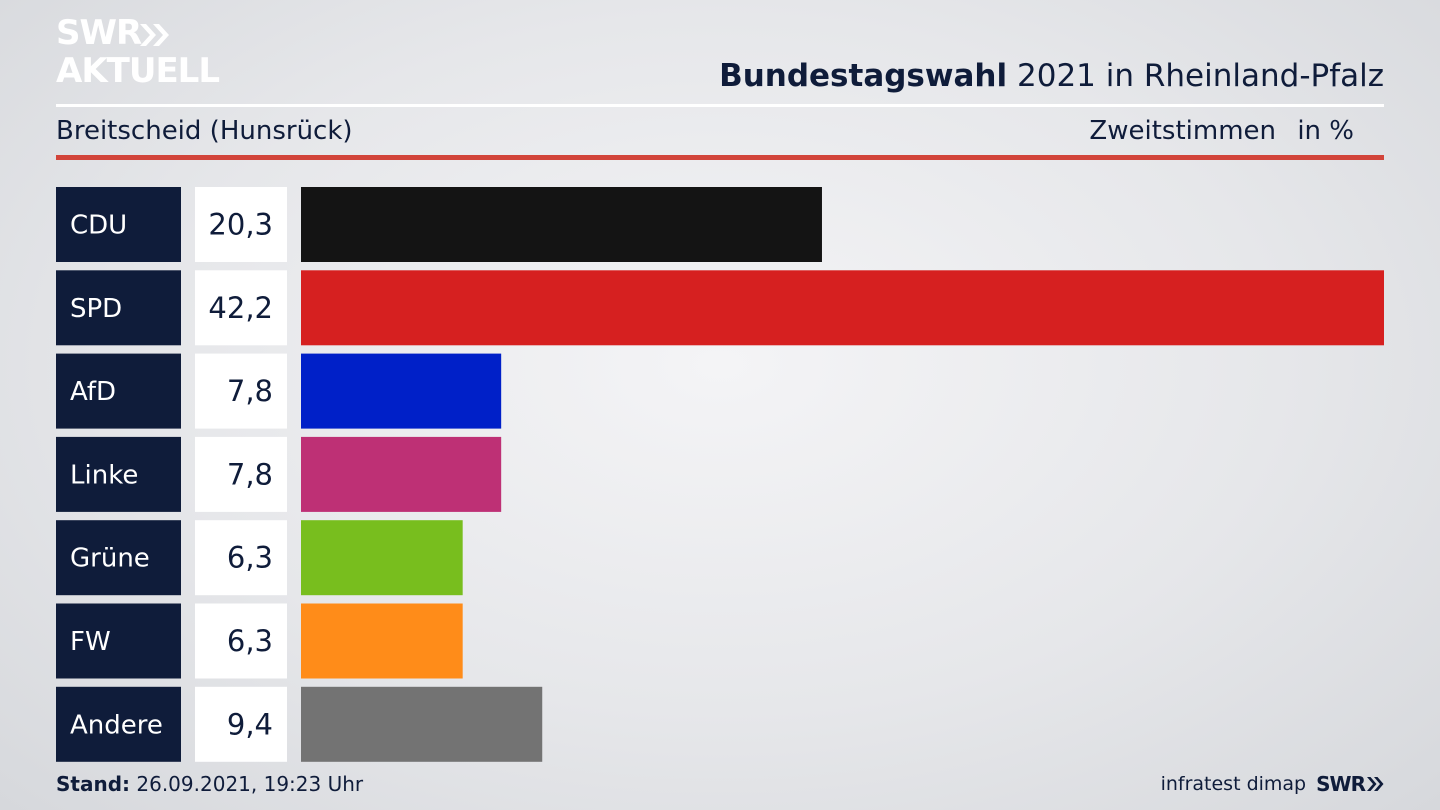 Image resolution: width=1440 pixels, height=810 pixels. I want to click on party-label-afd: AfD, so click(93, 392).